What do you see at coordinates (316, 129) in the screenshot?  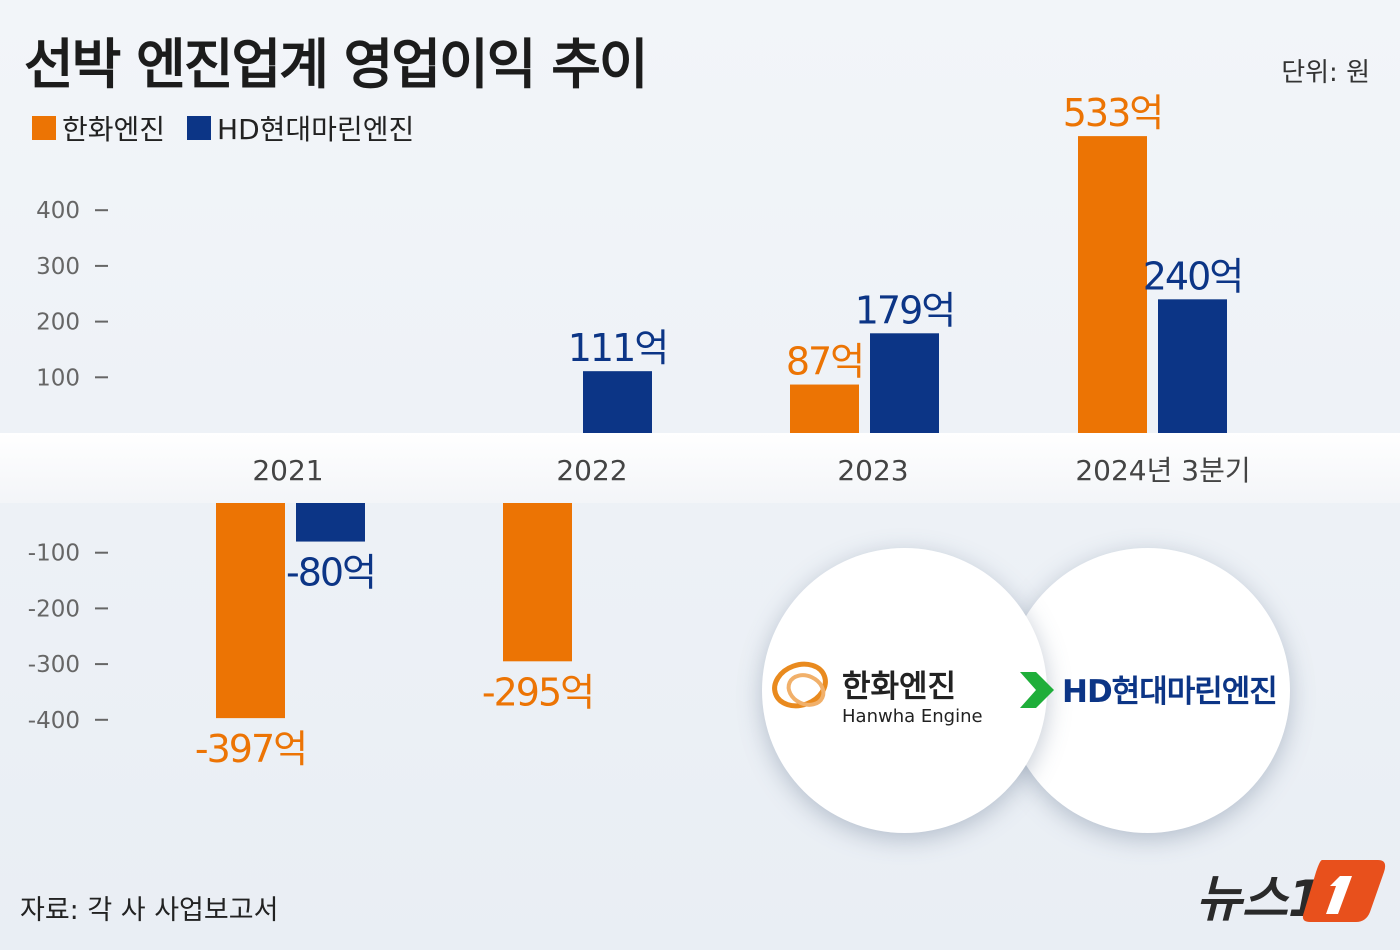 I see `legend-label: HD현대마린엔진` at bounding box center [316, 129].